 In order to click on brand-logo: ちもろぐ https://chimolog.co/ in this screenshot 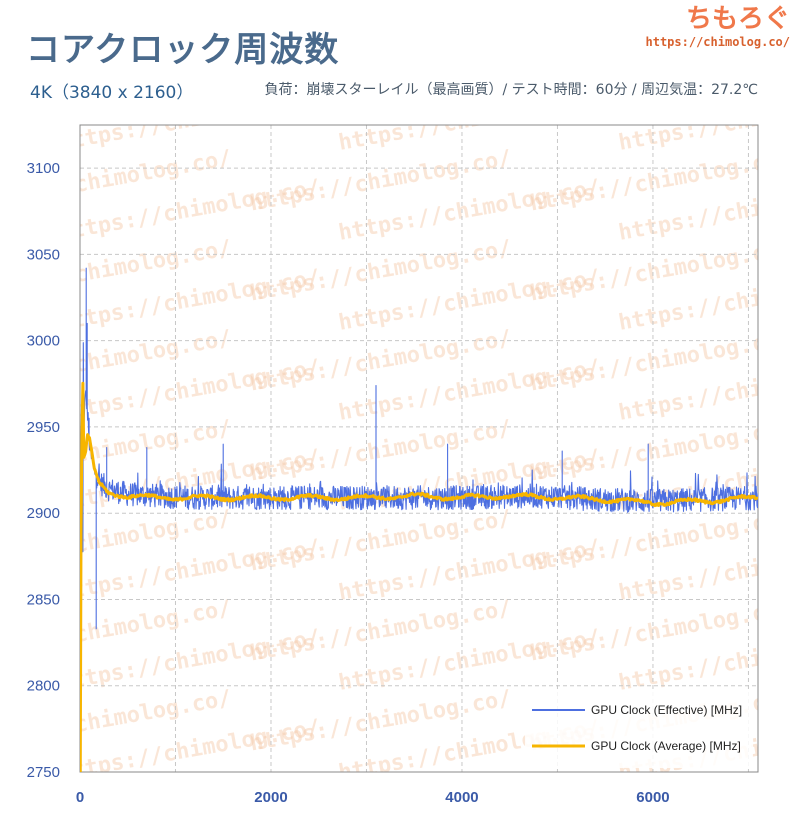, I will do `click(718, 27)`.